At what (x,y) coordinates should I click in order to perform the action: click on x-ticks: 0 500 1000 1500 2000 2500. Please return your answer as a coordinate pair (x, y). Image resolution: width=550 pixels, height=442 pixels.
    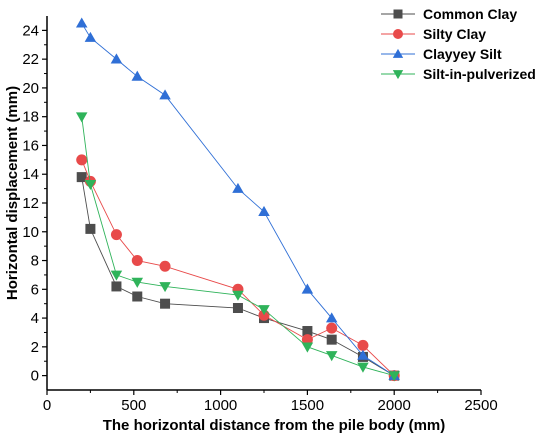
    Looking at the image, I should click on (270, 402).